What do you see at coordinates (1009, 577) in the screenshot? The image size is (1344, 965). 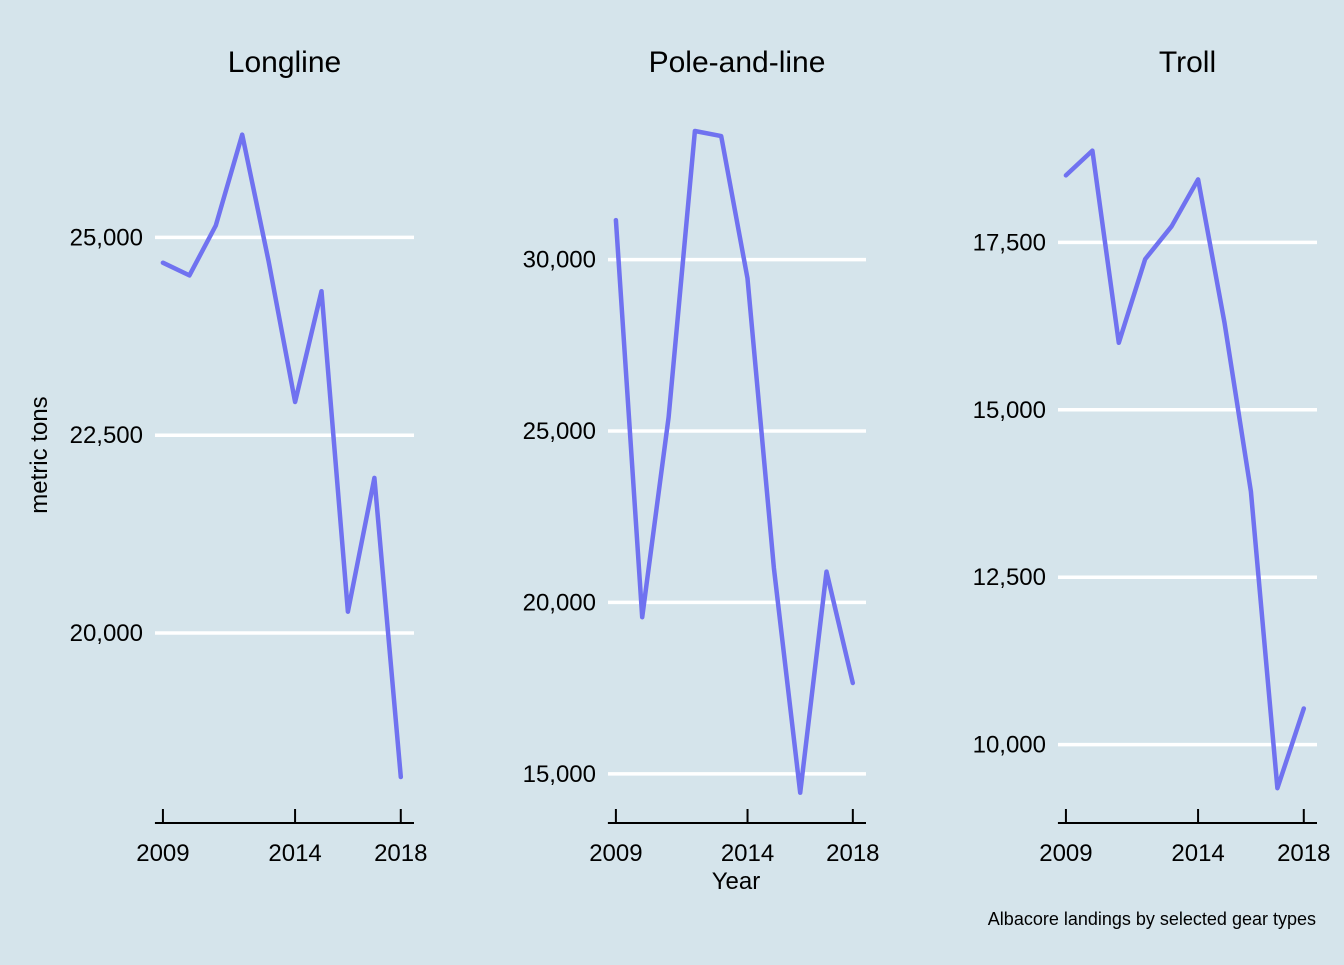 I see `y-tick-label: 12,500` at bounding box center [1009, 577].